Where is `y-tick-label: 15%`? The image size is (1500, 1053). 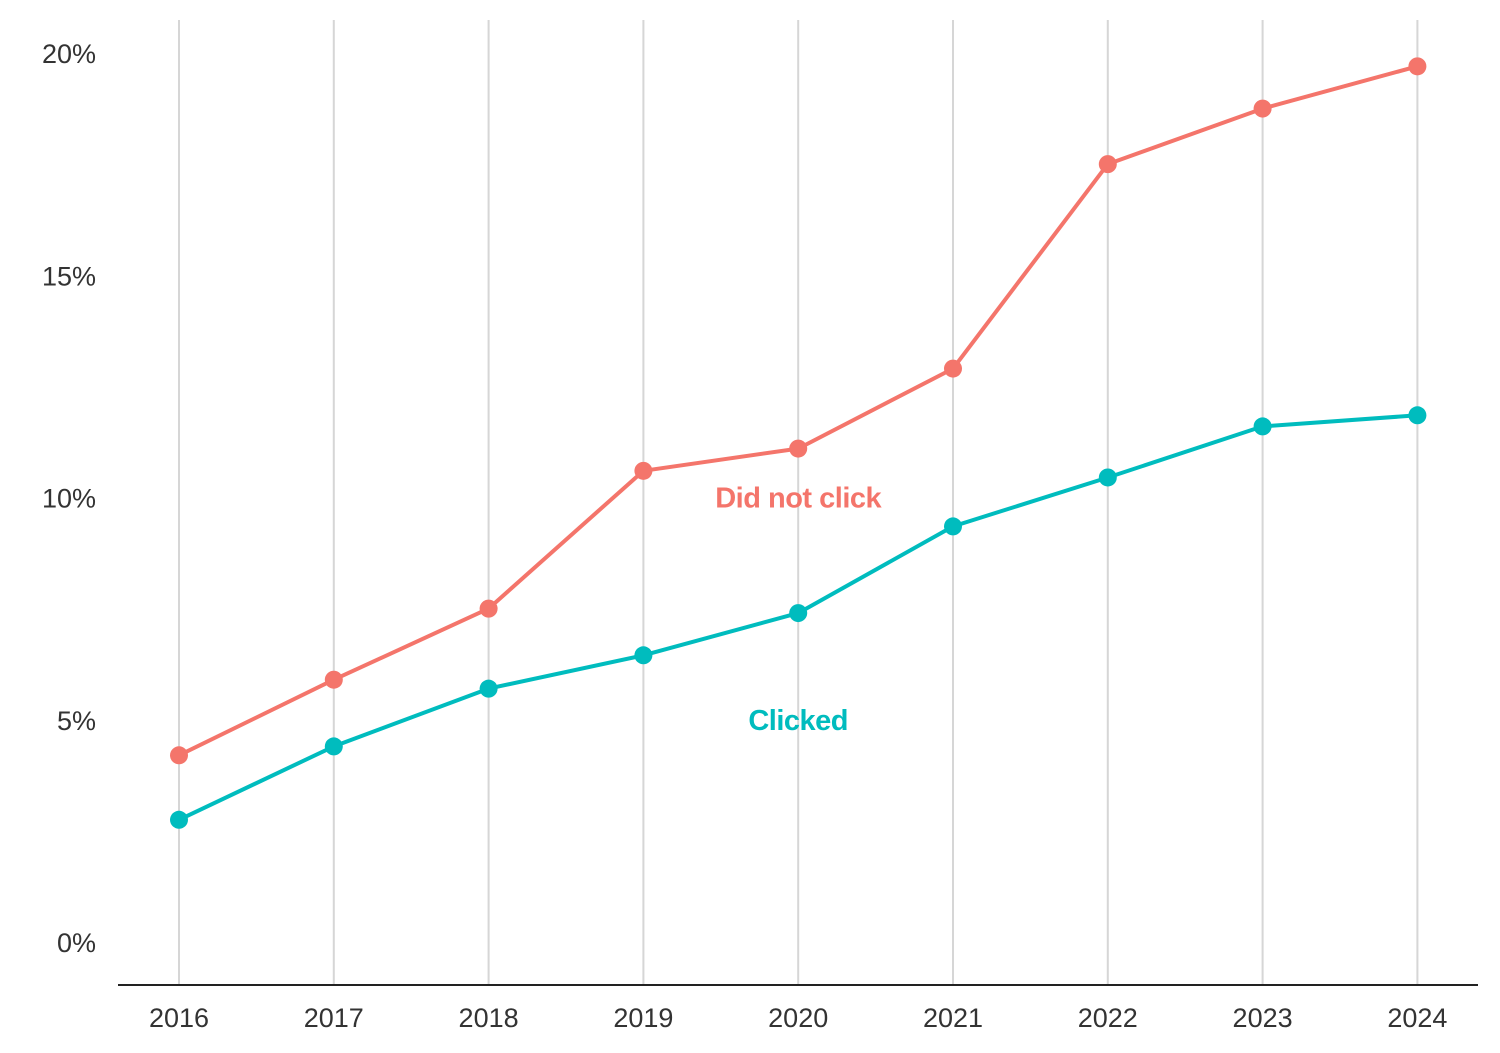 y-tick-label: 15% is located at coordinates (69, 276).